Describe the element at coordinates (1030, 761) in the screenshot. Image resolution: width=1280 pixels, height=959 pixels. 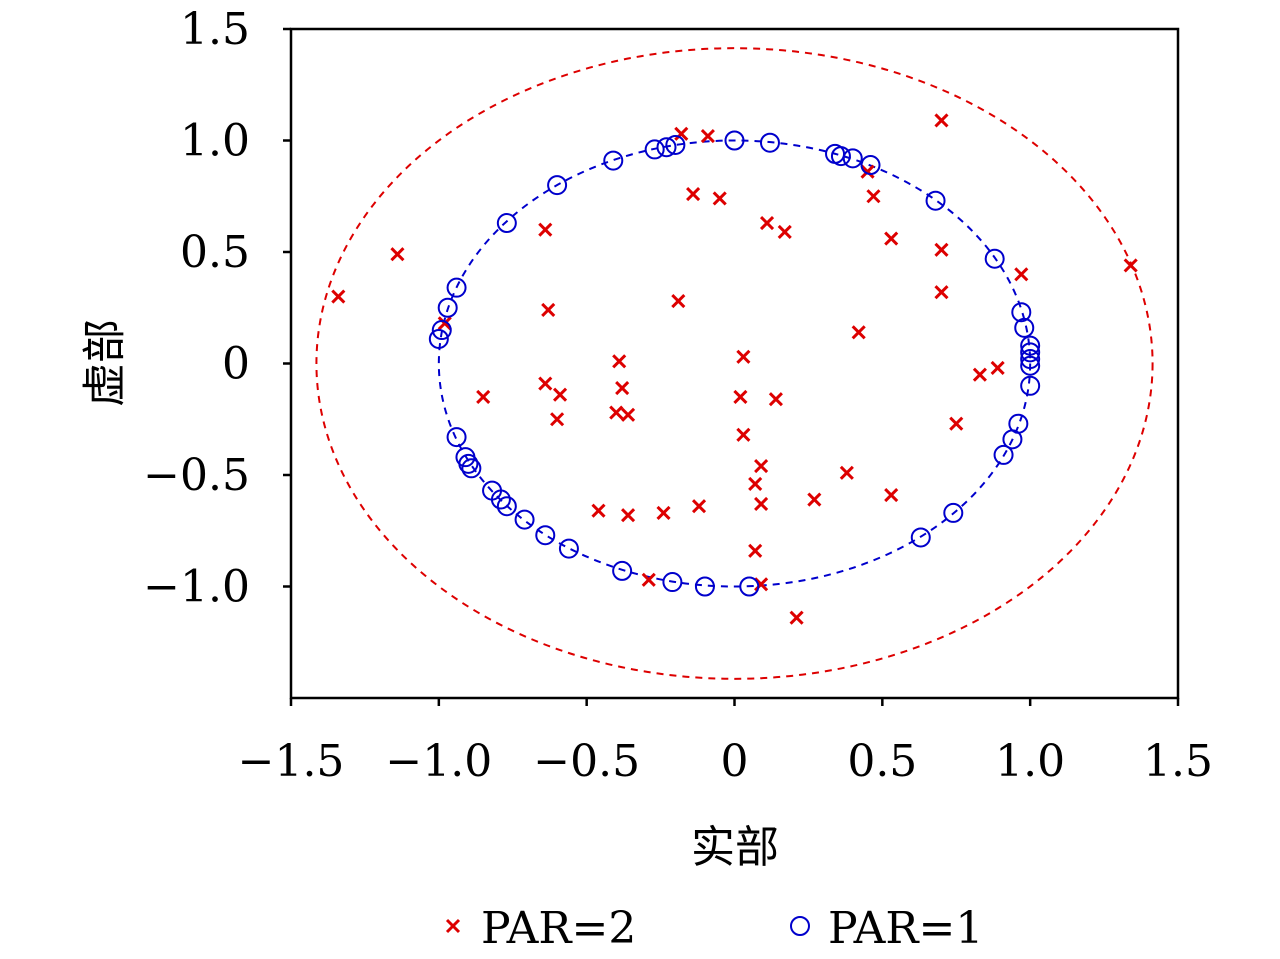
I see `x-tick-label: 1.0` at that location.